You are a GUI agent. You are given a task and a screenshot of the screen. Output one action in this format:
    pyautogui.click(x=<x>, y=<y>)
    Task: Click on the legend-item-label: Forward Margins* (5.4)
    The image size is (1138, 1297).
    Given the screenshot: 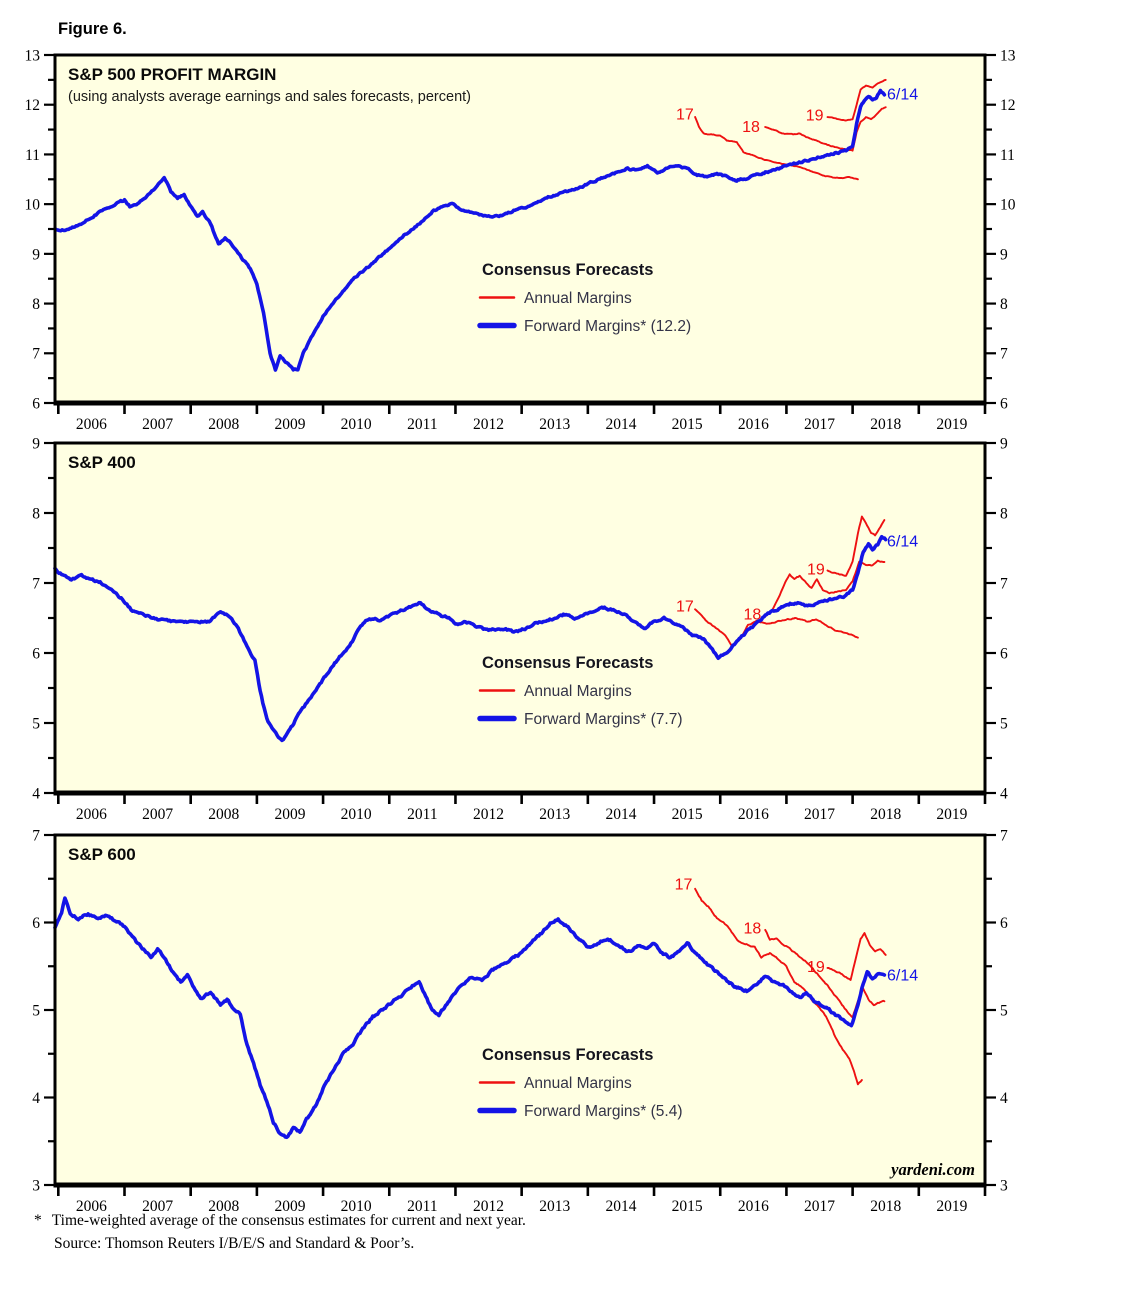 What is the action you would take?
    pyautogui.click(x=603, y=1111)
    